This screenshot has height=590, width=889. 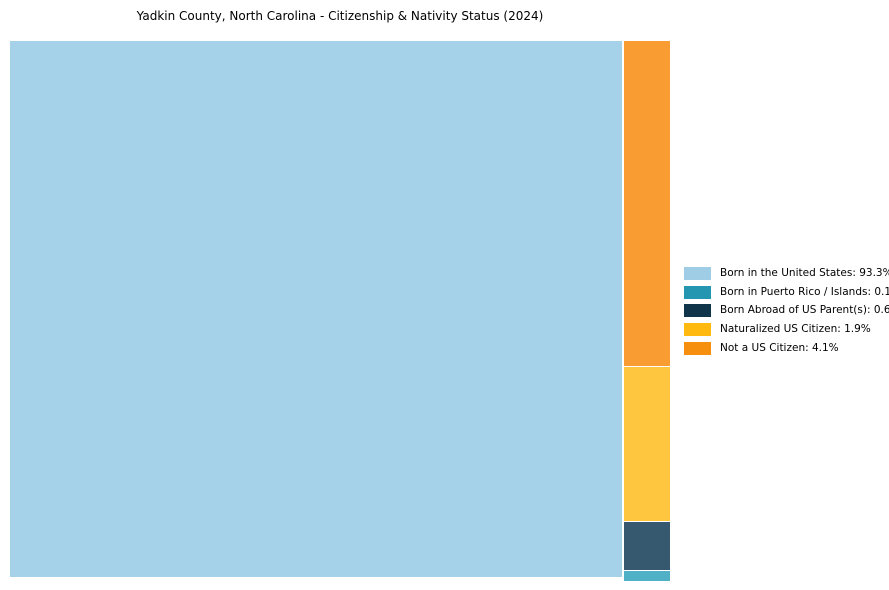 I want to click on legend-item-born-in-united-states: Born in the United States: 93.3%, so click(x=786, y=273).